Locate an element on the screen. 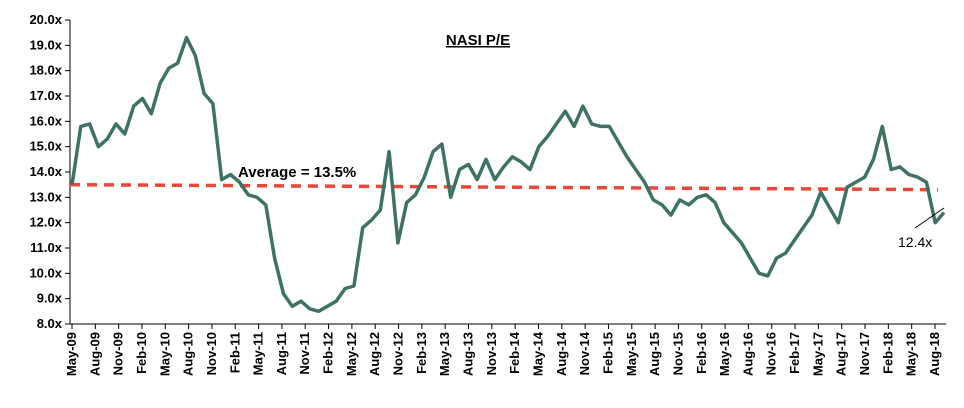 This screenshot has width=964, height=408. x-tick-label: Feb-16 is located at coordinates (701, 353).